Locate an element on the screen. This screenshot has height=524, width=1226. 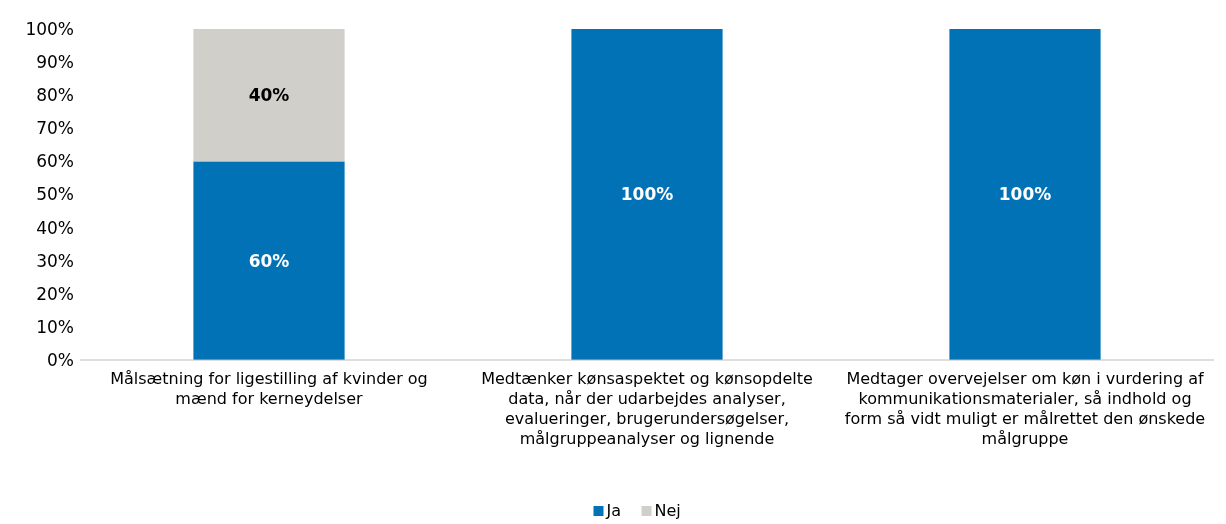
y-tick-label: 60% is located at coordinates (55, 161).